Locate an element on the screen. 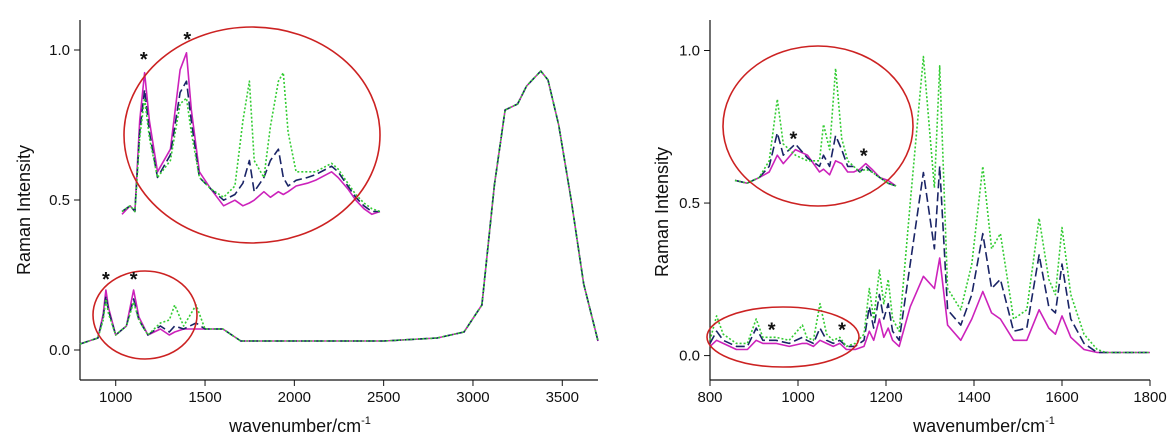  left-x-tick-label: 2000 is located at coordinates (294, 397).